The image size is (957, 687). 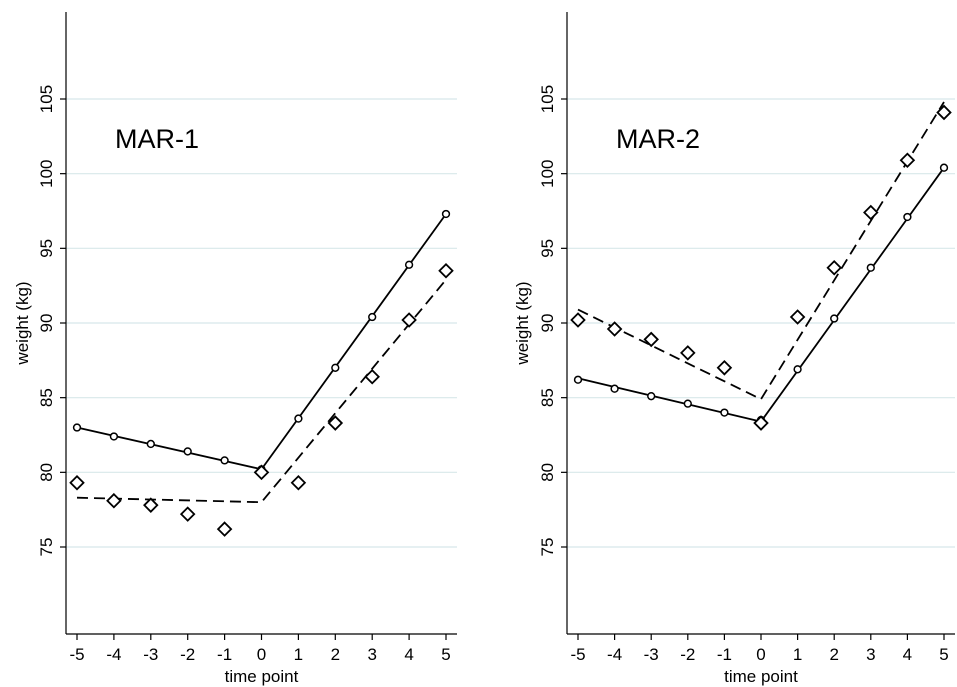 What do you see at coordinates (261, 391) in the screenshot?
I see `dashed-trend-line` at bounding box center [261, 391].